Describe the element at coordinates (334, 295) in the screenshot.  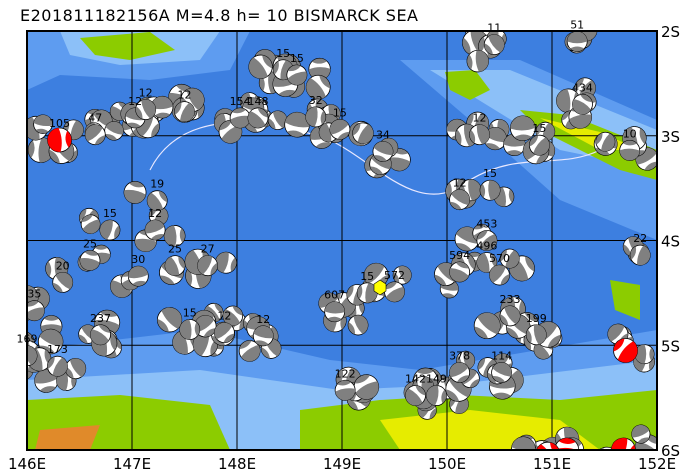
I see `event-depth-label: 607` at that location.